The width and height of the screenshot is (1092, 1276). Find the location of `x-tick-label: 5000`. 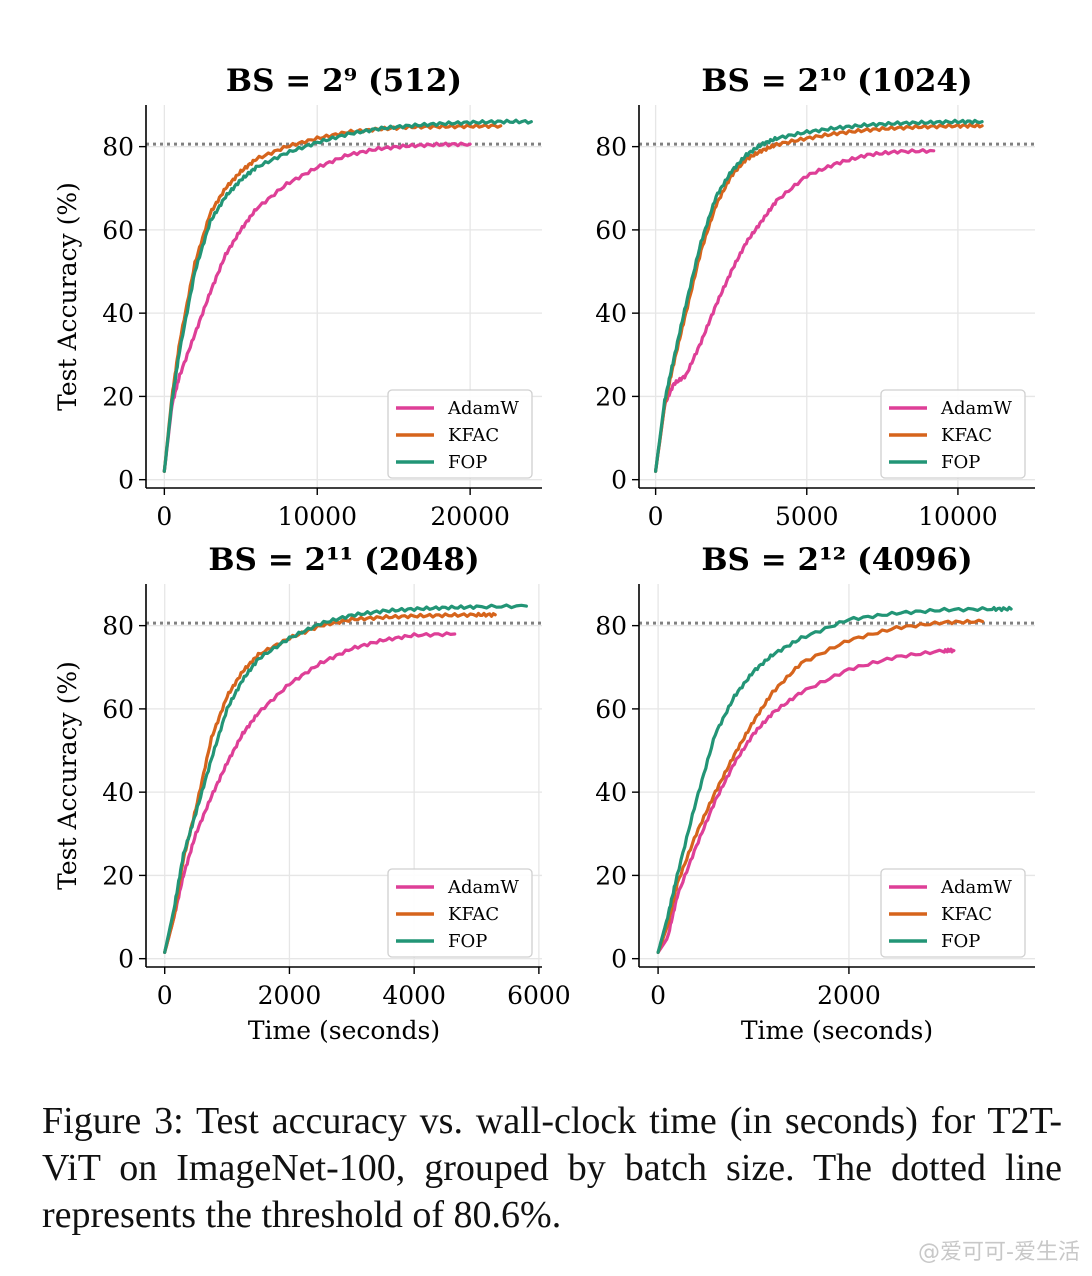

x-tick-label: 5000 is located at coordinates (807, 516).